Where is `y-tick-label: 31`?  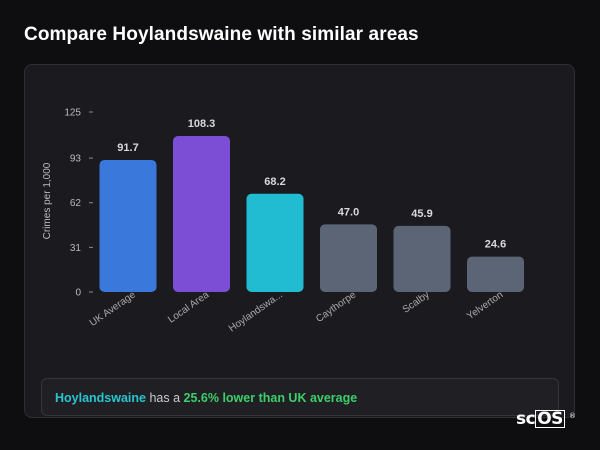 y-tick-label: 31 is located at coordinates (76, 248).